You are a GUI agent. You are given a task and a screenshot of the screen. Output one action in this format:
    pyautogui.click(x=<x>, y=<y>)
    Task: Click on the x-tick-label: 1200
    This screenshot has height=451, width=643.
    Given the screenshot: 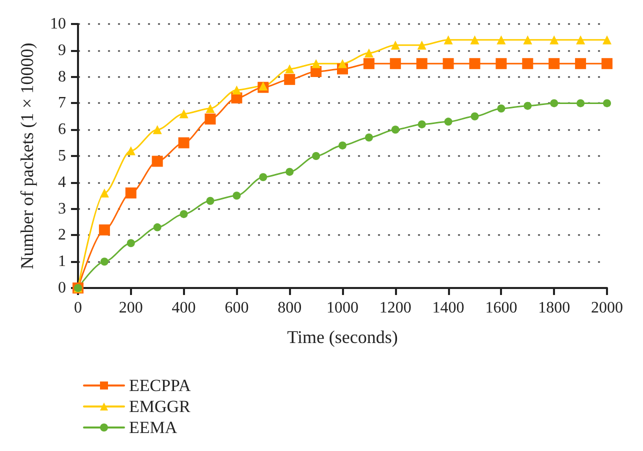 What is the action you would take?
    pyautogui.click(x=395, y=308)
    